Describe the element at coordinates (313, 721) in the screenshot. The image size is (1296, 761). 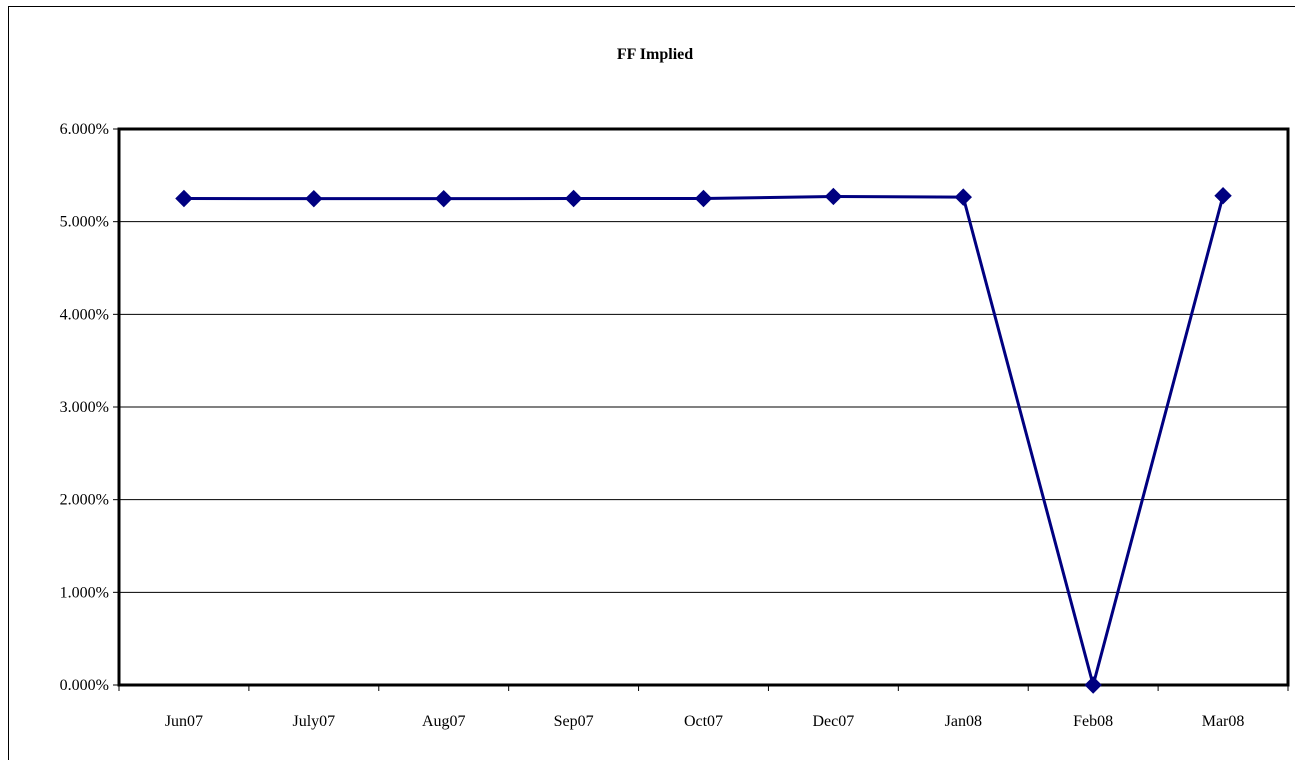
I see `x-tick-label: July07` at that location.